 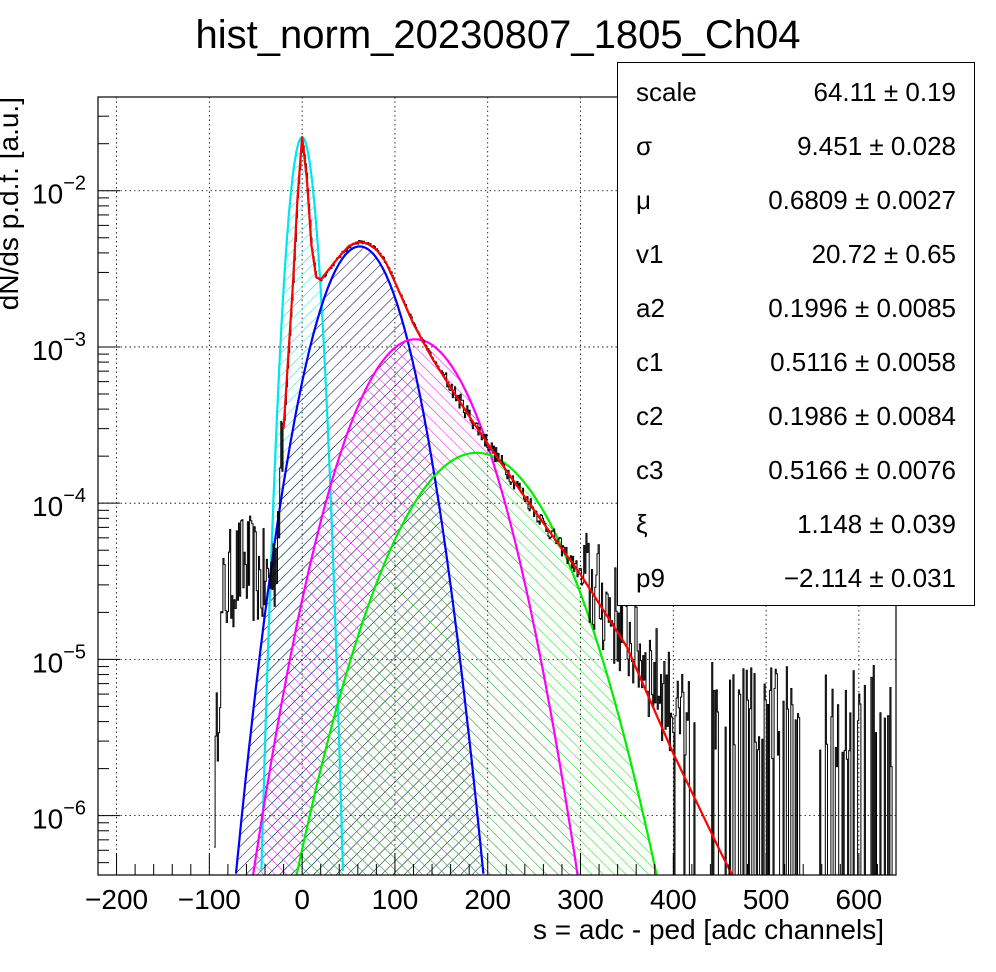 What do you see at coordinates (808, 200) in the screenshot?
I see `stats-value: 0.6809` at bounding box center [808, 200].